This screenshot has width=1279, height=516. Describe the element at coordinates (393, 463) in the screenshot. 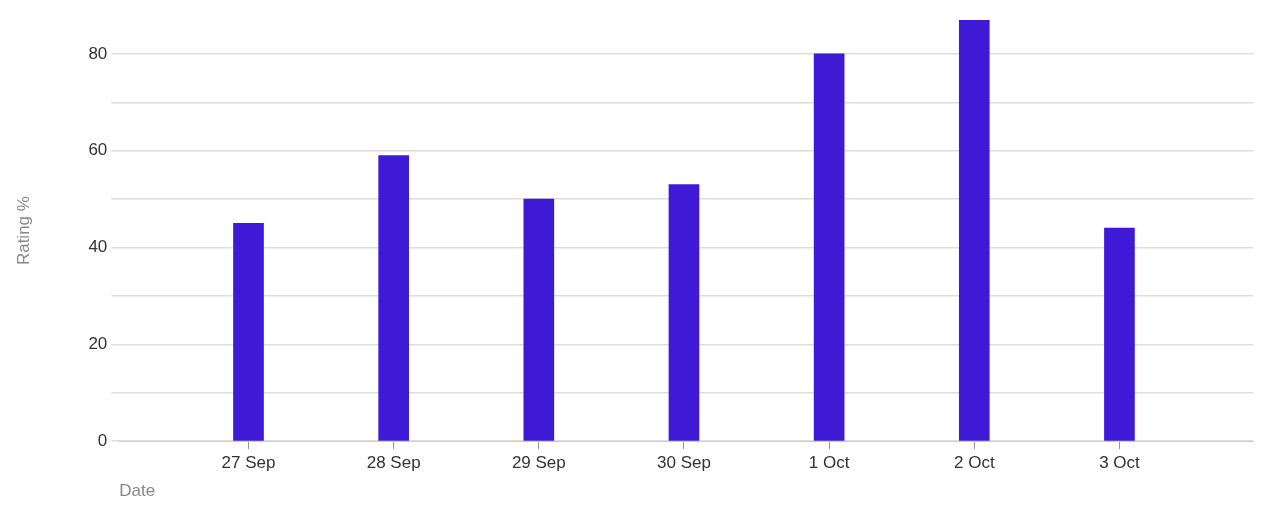

I see `x-tick-label: 28 Sep` at that location.